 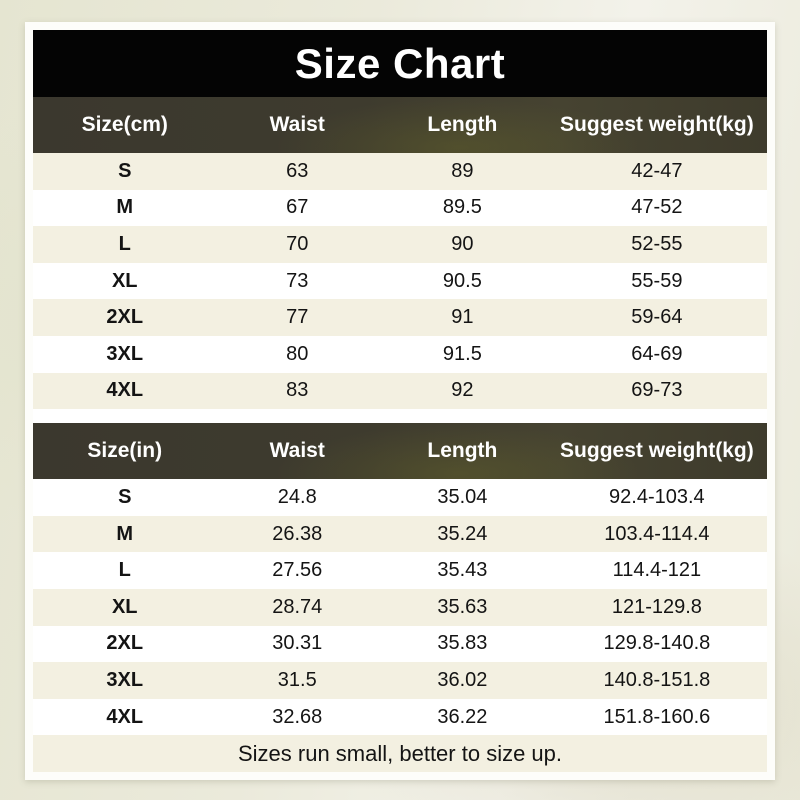 I want to click on waist-cell: 83, so click(x=297, y=390).